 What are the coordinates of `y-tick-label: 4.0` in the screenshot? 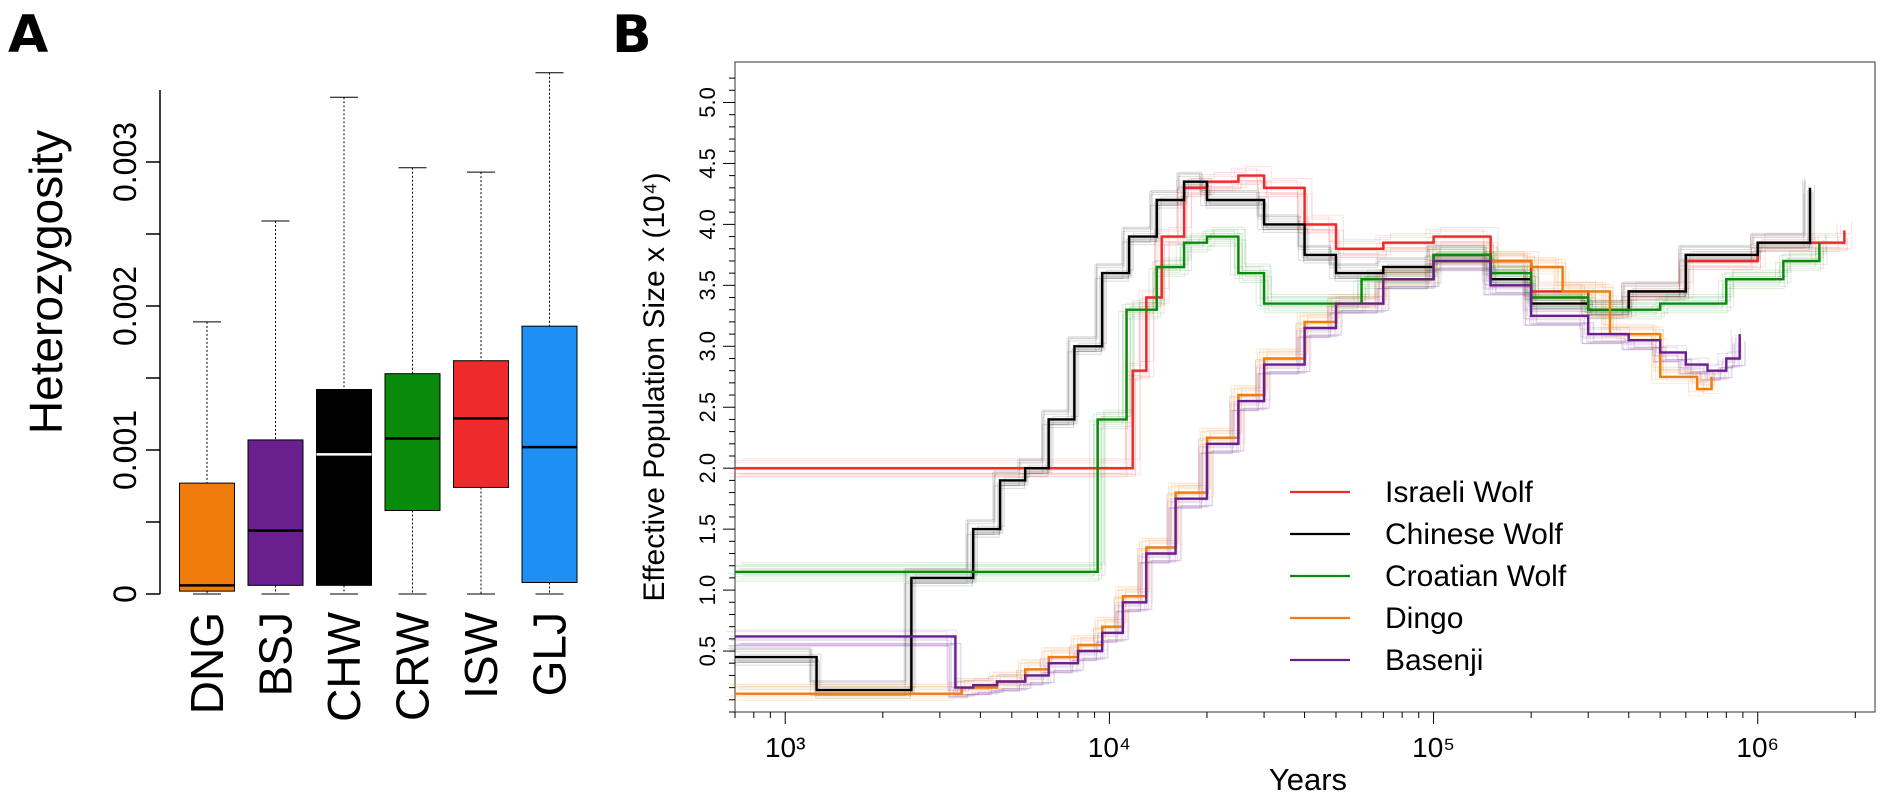 It's located at (707, 224).